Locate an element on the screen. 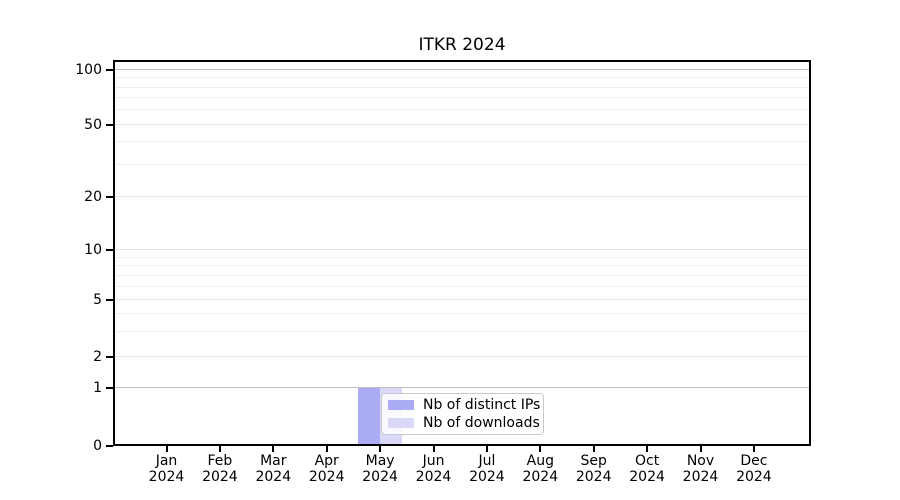  y-axis-tick-label-5: 5 is located at coordinates (97, 300).